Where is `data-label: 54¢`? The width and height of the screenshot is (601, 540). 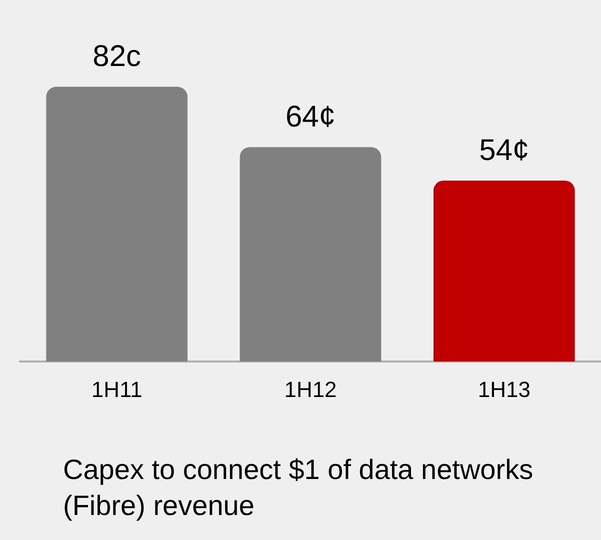
data-label: 54¢ is located at coordinates (504, 150).